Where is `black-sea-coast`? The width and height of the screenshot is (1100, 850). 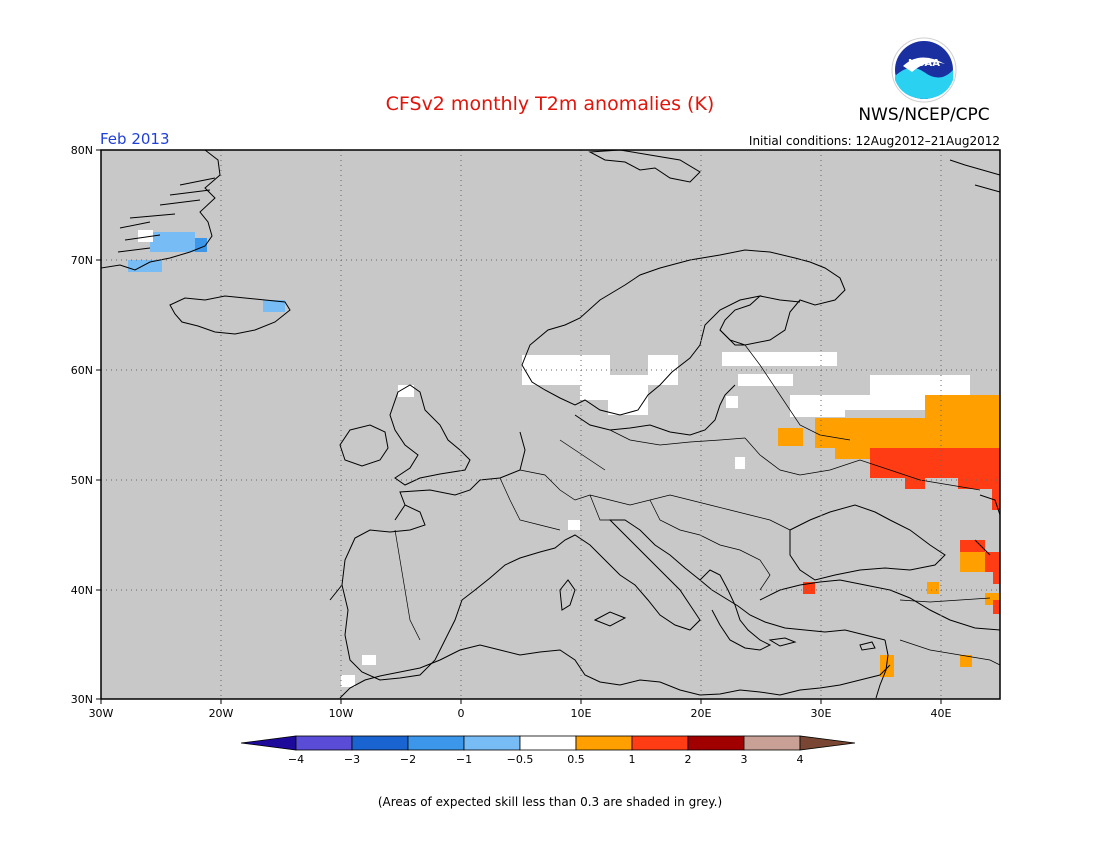
black-sea-coast is located at coordinates (867, 542).